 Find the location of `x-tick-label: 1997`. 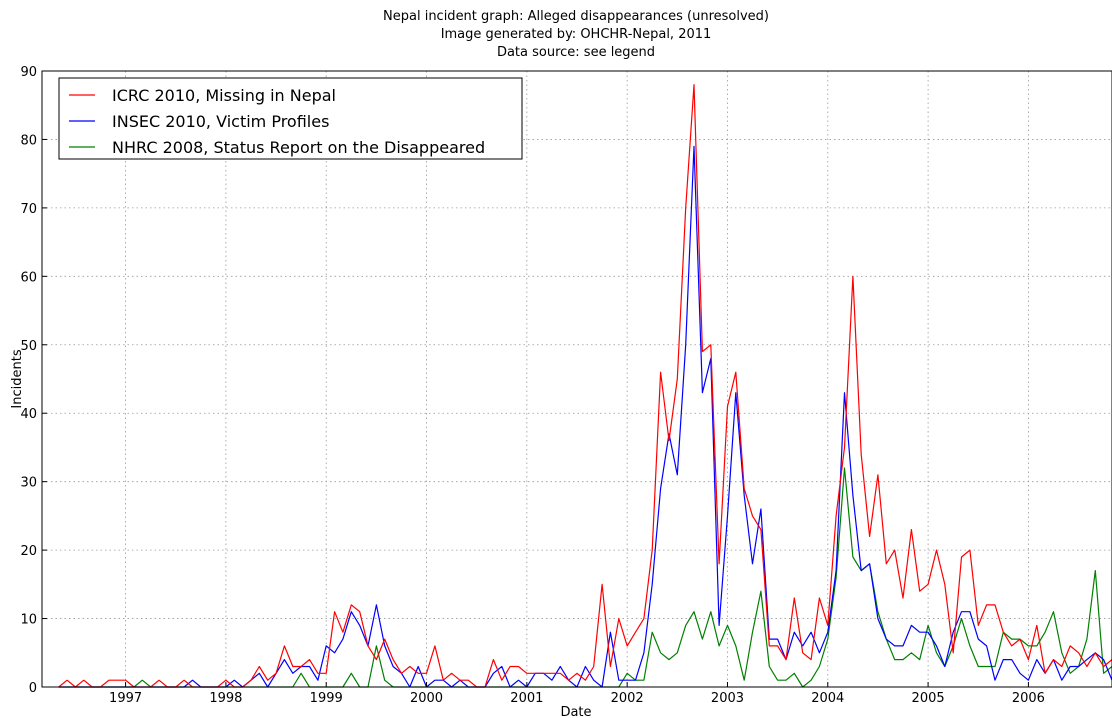

x-tick-label: 1997 is located at coordinates (125, 698).